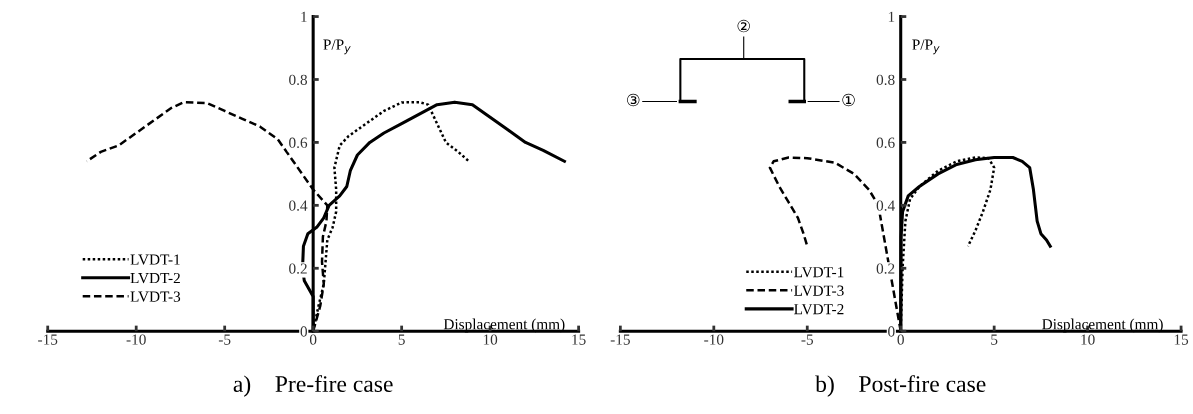  What do you see at coordinates (743, 26) in the screenshot?
I see `annotation: ②` at bounding box center [743, 26].